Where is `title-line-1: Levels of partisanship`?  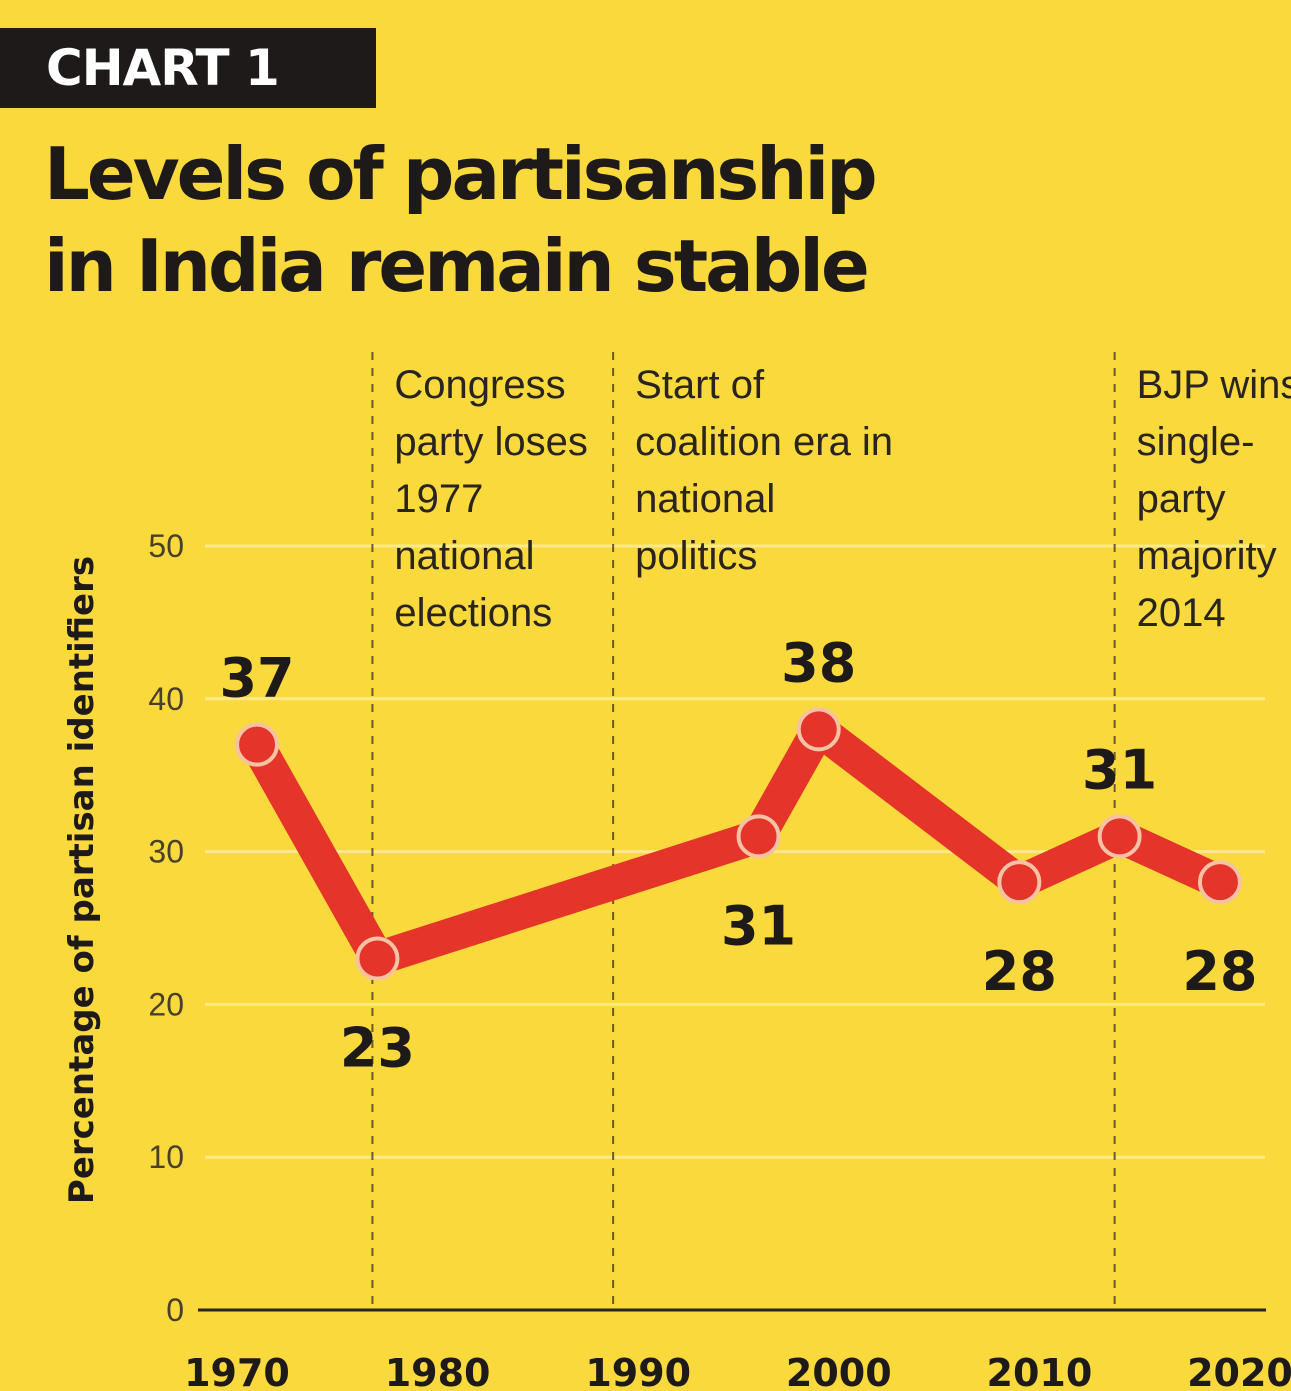 title-line-1: Levels of partisanship is located at coordinates (461, 174).